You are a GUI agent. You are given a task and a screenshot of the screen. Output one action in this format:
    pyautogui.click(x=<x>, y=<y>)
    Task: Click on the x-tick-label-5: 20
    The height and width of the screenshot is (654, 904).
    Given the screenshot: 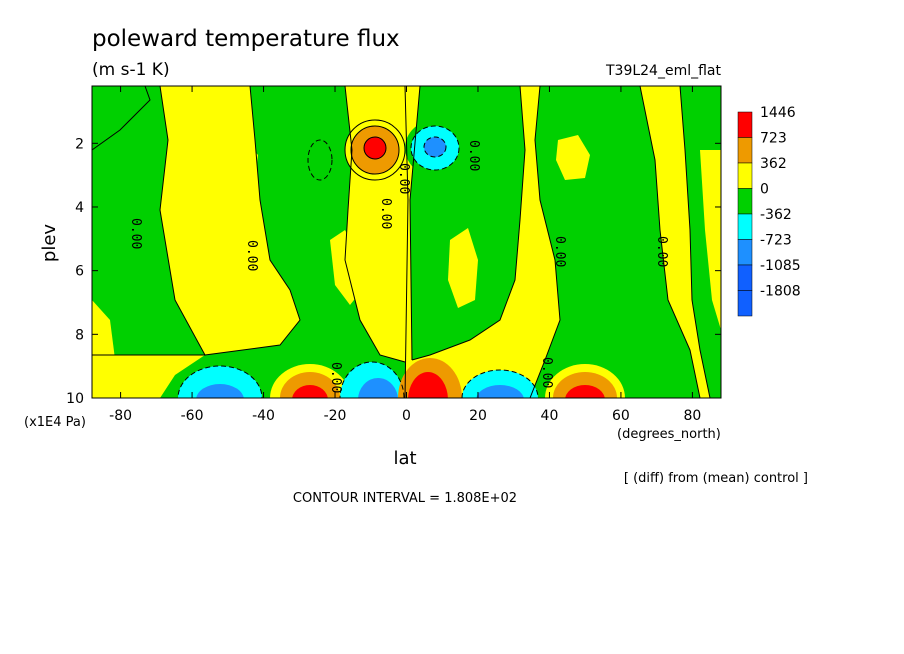 What is the action you would take?
    pyautogui.click(x=478, y=416)
    